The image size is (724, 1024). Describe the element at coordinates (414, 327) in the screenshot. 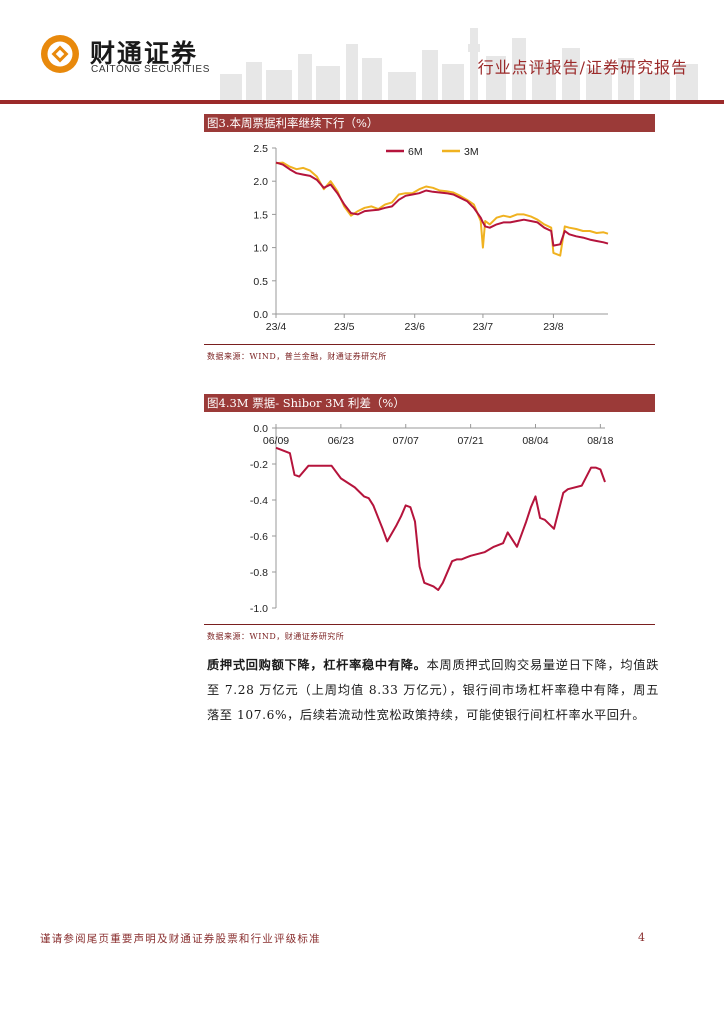

I see `x-tick-label: 23/6` at that location.